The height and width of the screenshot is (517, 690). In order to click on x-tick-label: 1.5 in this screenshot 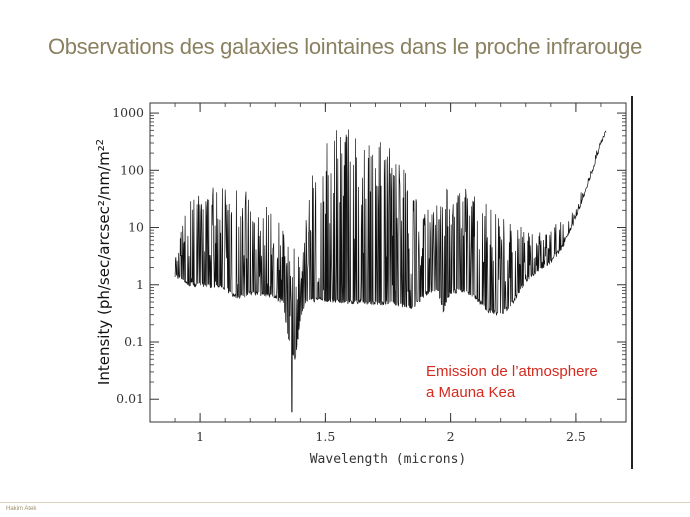, I will do `click(325, 436)`.